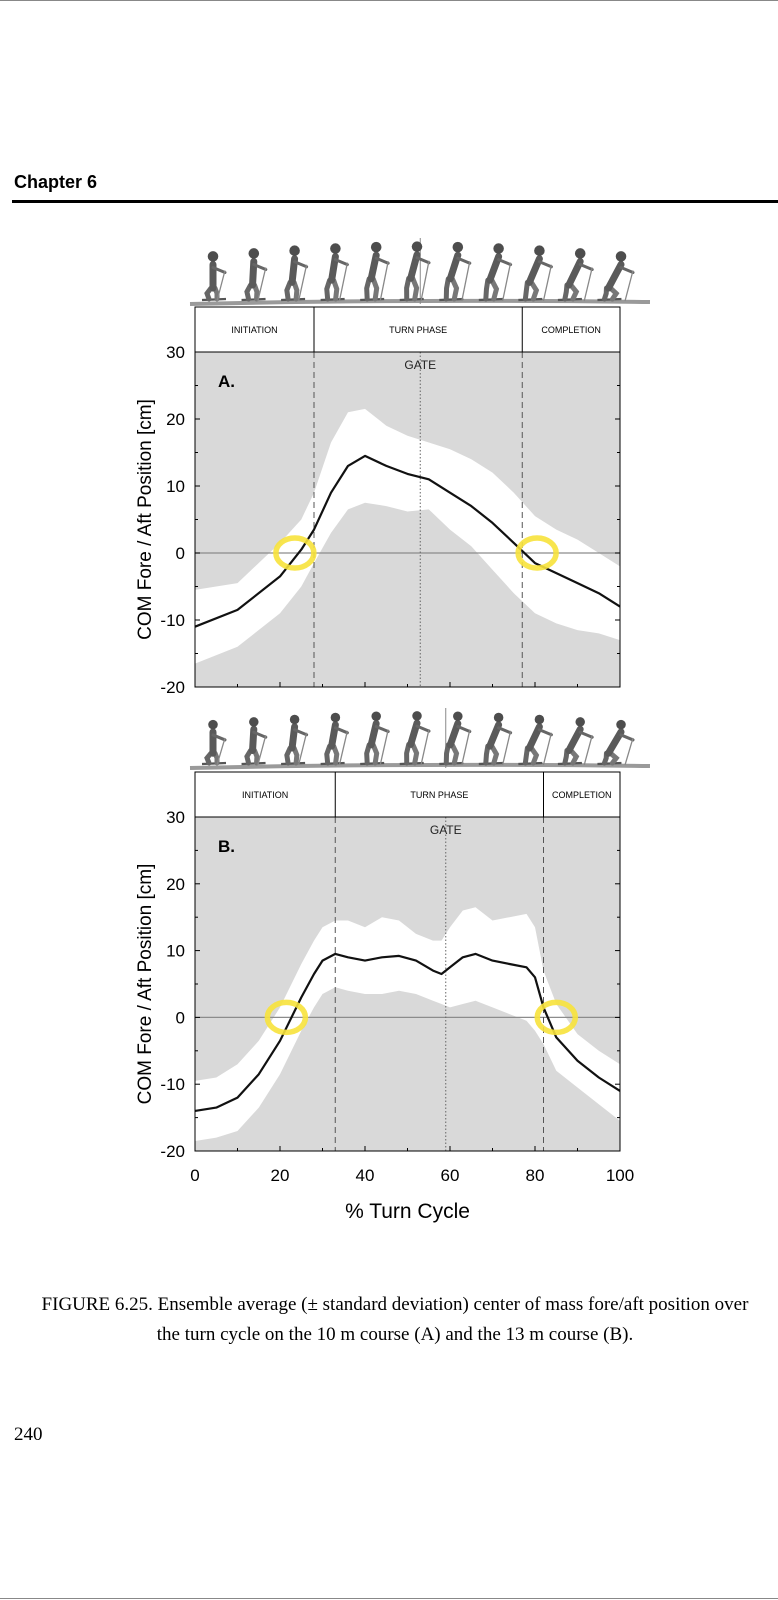  Describe the element at coordinates (226, 846) in the screenshot. I see `panel-label: B.` at that location.